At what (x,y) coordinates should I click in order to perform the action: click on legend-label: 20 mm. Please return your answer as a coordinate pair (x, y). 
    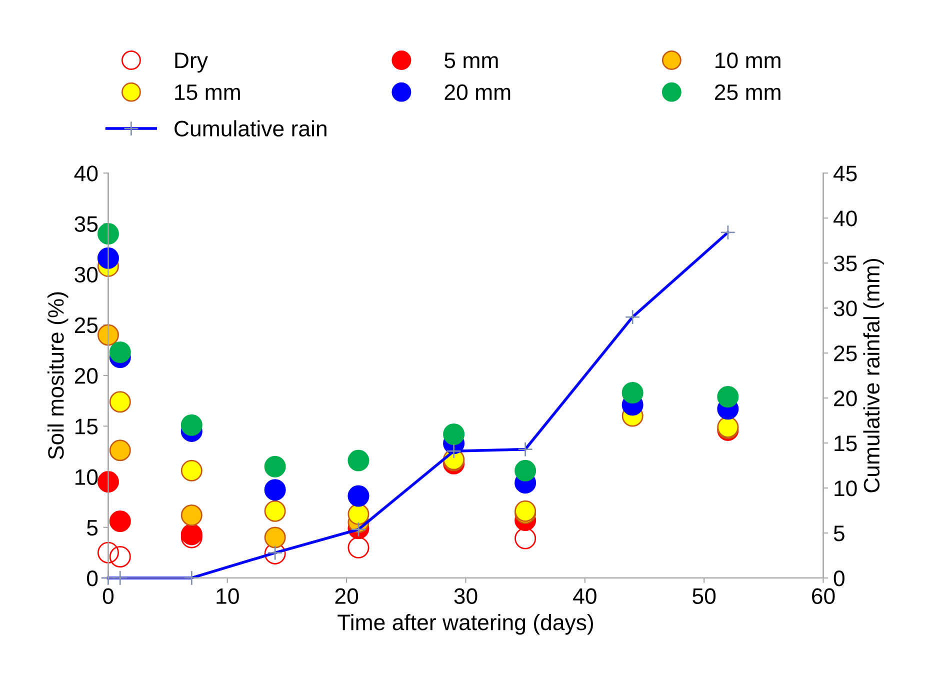
    Looking at the image, I should click on (477, 92).